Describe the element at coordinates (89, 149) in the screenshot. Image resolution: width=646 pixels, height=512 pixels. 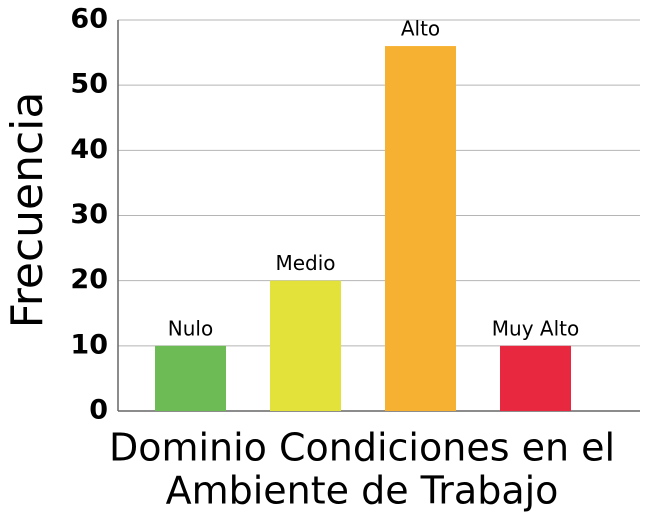
I see `y-tick-label: 40` at that location.